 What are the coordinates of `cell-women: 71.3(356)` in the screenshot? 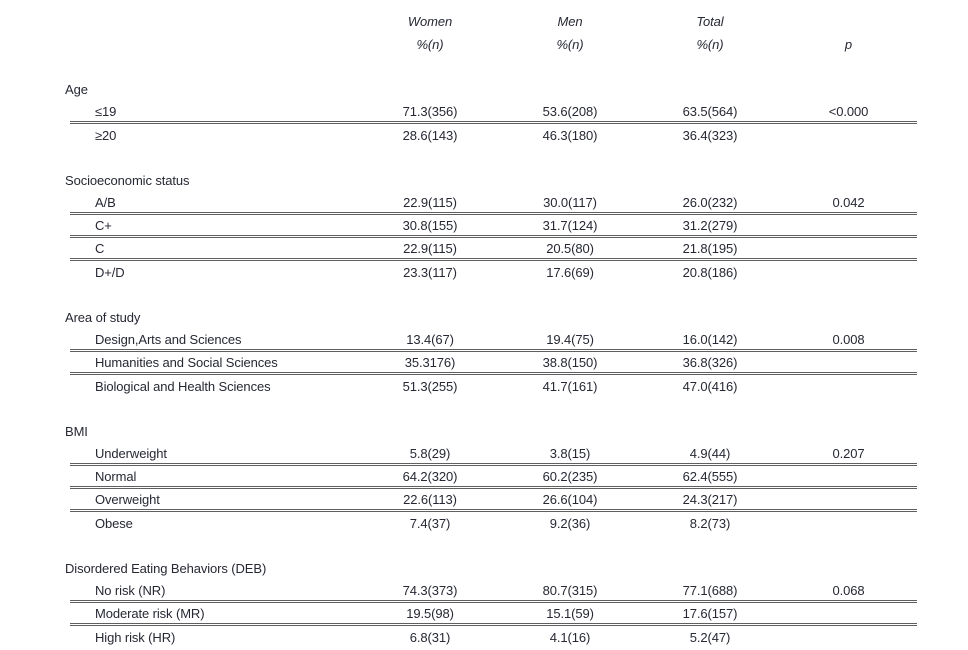 It's located at (430, 111).